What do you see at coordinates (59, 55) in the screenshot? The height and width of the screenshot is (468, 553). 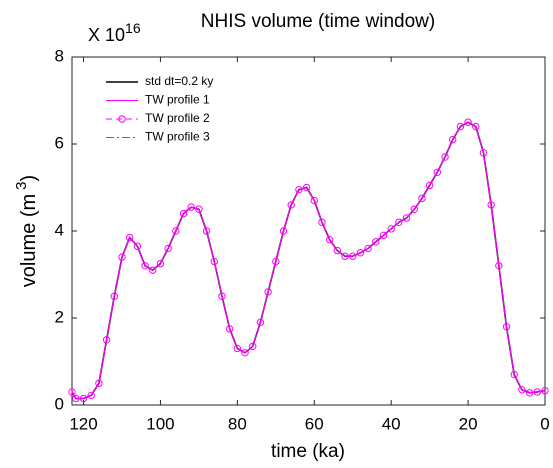 I see `y-tick-label: 8` at bounding box center [59, 55].